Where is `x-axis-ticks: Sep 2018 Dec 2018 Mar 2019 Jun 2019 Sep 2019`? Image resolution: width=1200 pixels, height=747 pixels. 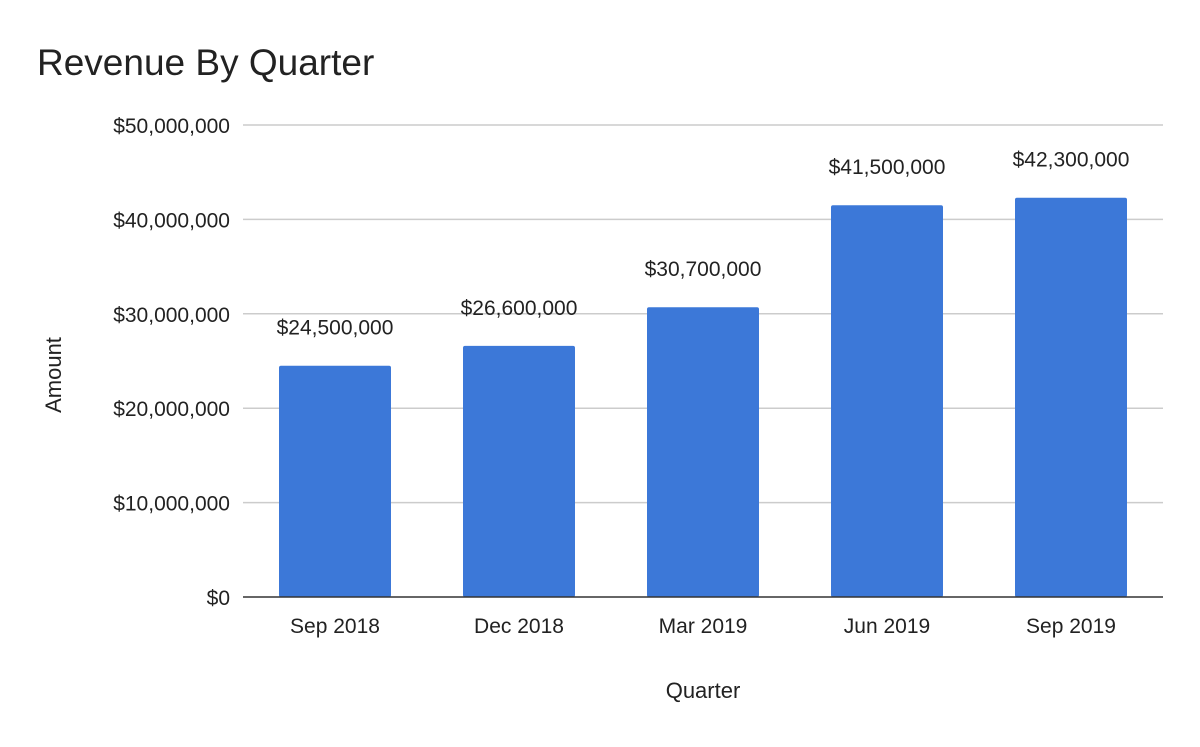 x-axis-ticks: Sep 2018 Dec 2018 Mar 2019 Jun 2019 Sep 2019 is located at coordinates (703, 626).